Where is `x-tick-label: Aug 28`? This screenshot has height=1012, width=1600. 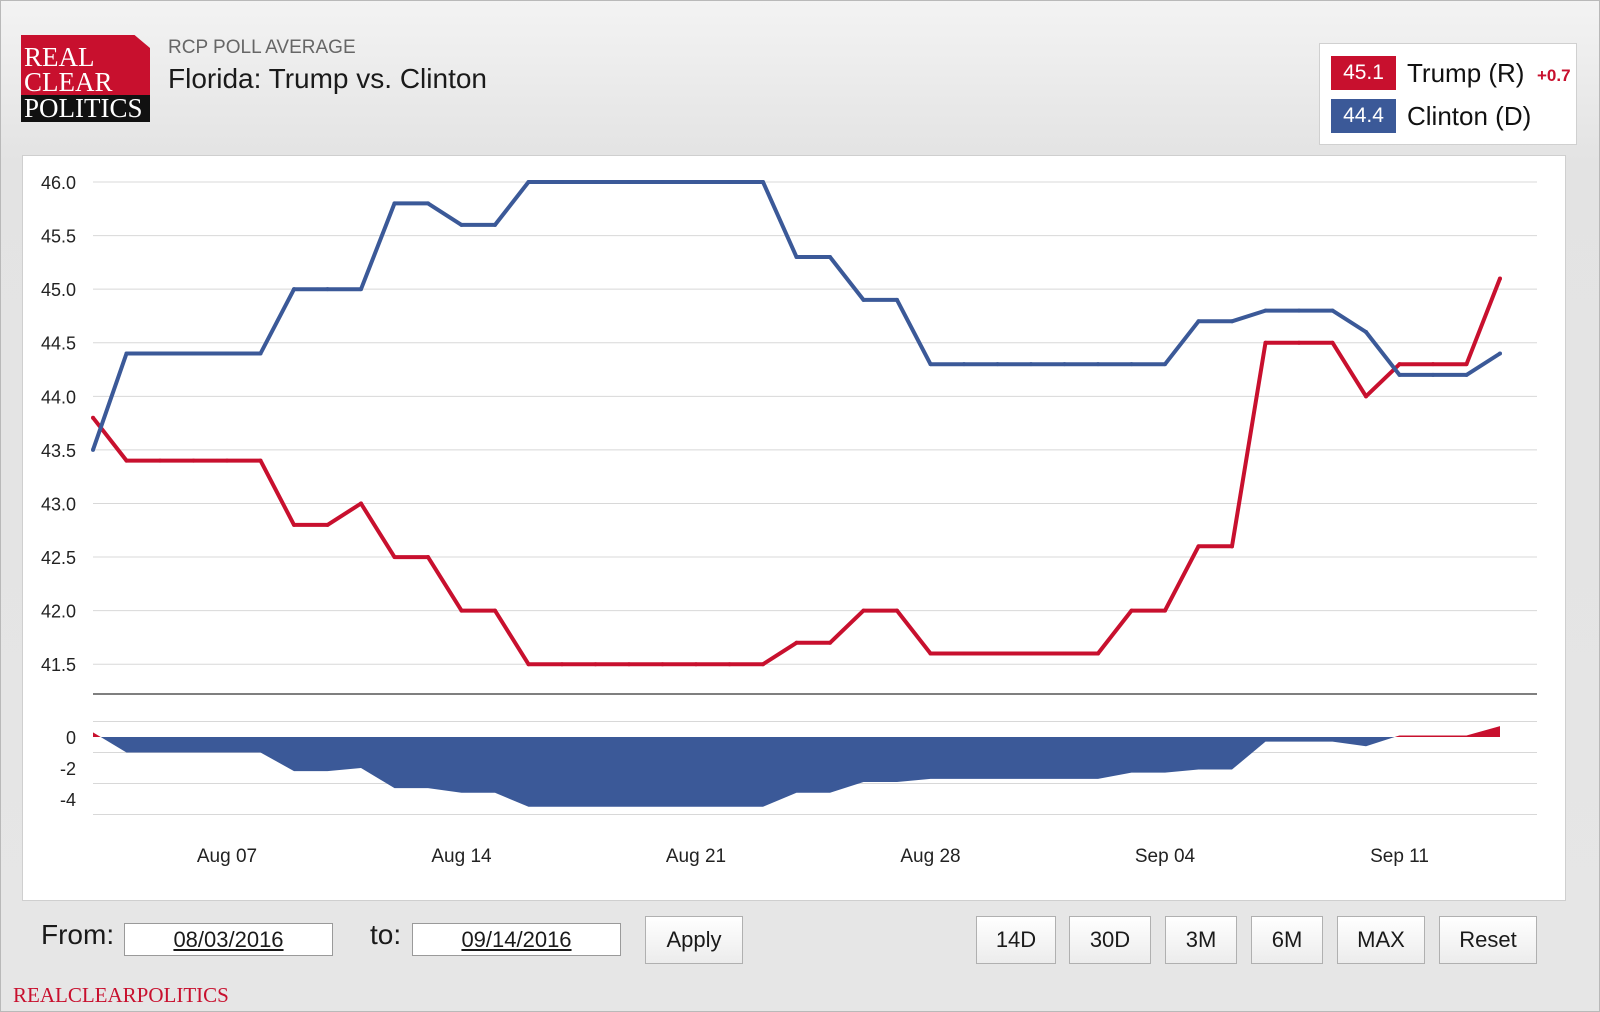 x-tick-label: Aug 28 is located at coordinates (930, 856).